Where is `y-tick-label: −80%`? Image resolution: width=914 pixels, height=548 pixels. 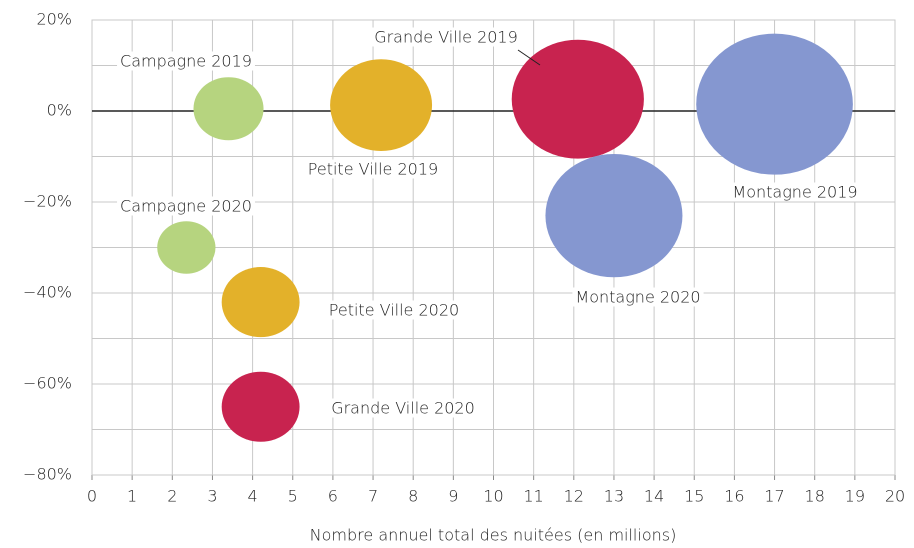
y-tick-label: −80% is located at coordinates (47, 474).